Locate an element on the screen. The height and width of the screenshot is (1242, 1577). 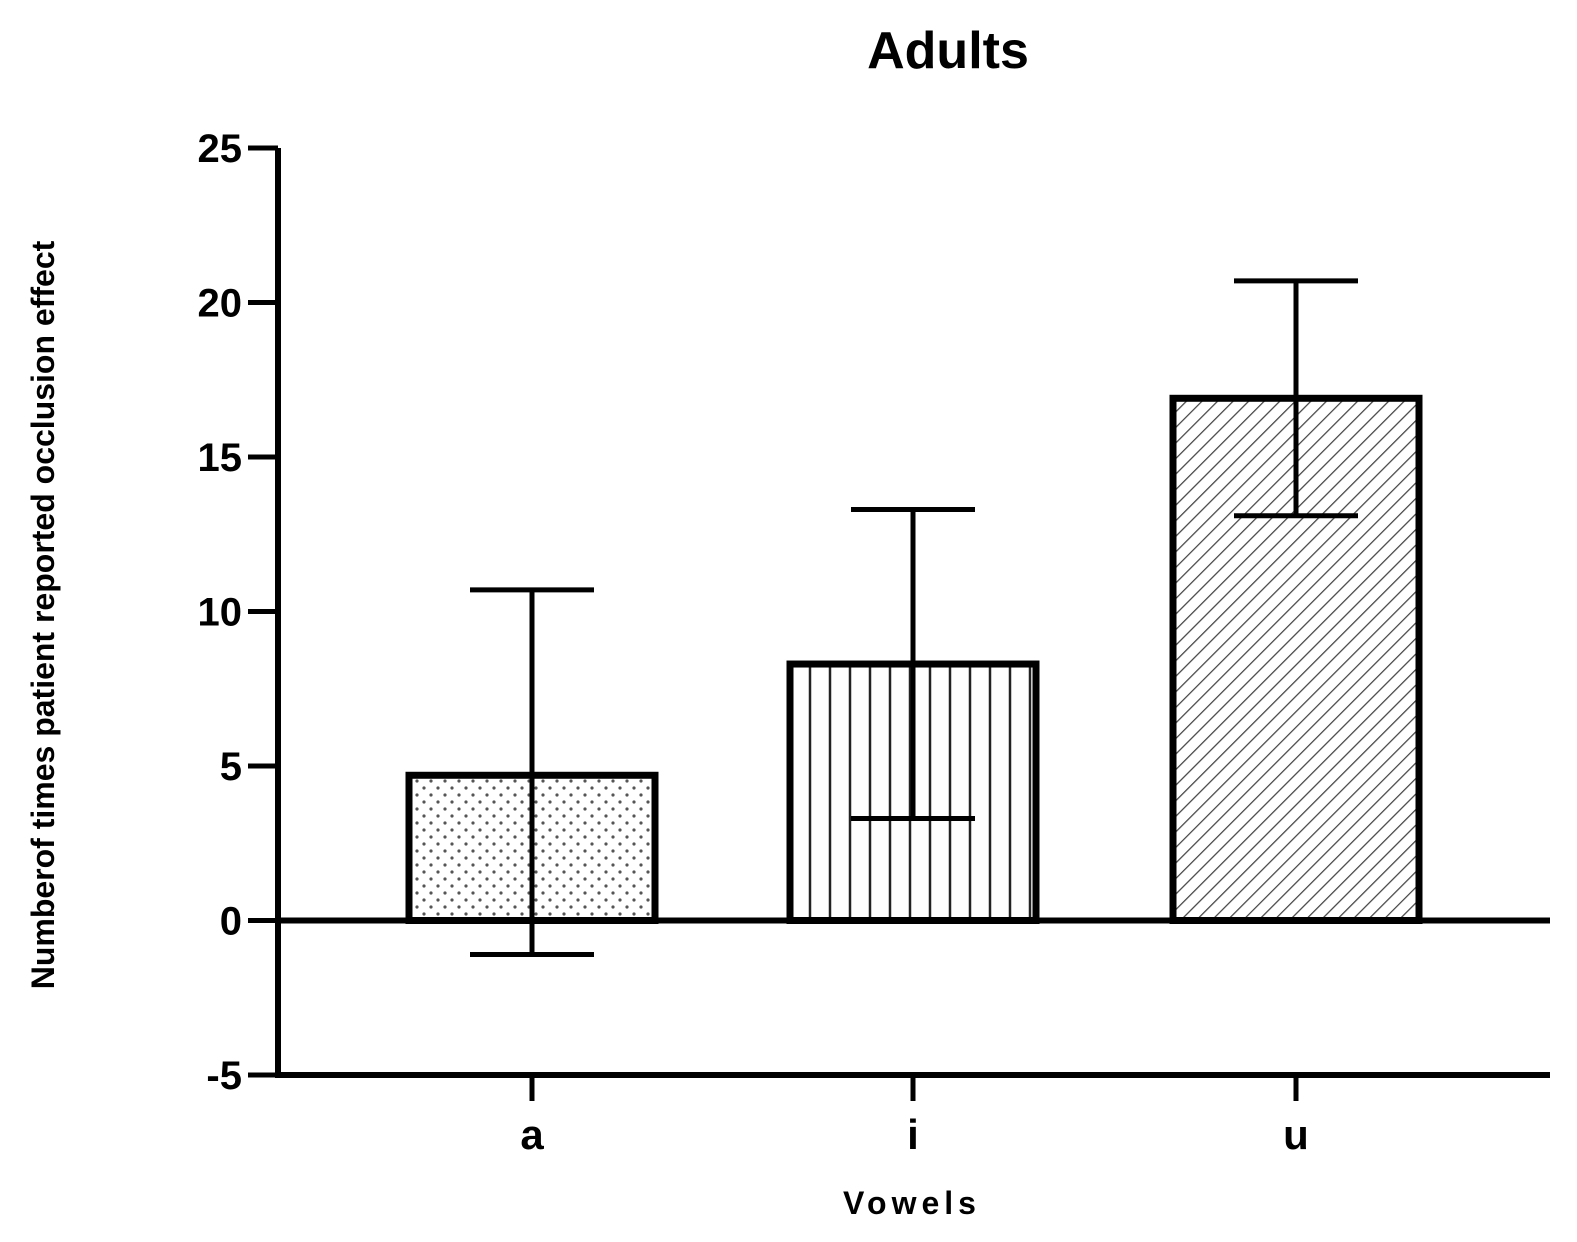
x-tick-label-a: a is located at coordinates (532, 1134).